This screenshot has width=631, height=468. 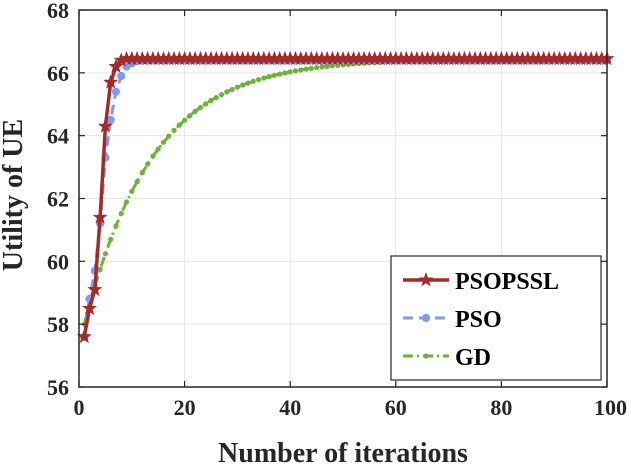 I want to click on legend: PSOPSSL PSO GD, so click(x=496, y=318).